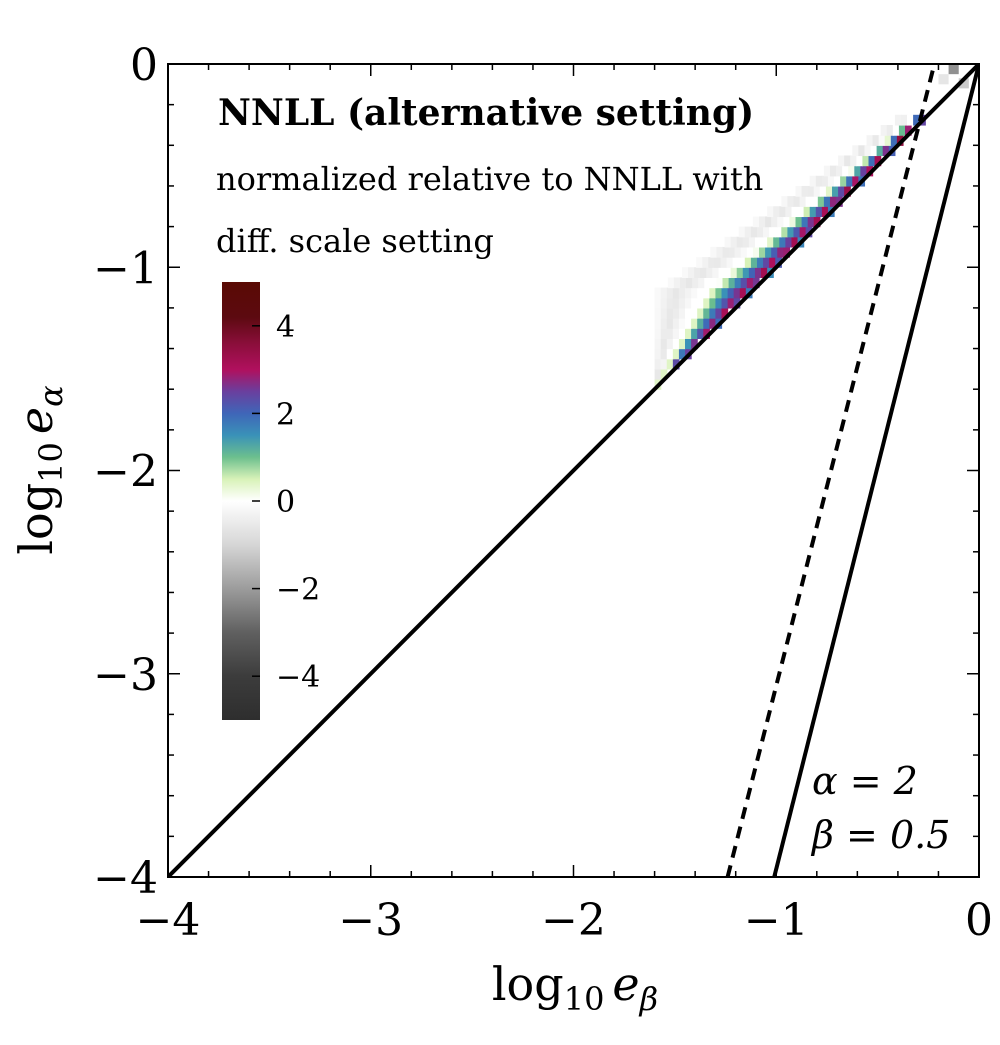 This screenshot has width=1000, height=1045. I want to click on x-tick-label: −3, so click(370, 920).